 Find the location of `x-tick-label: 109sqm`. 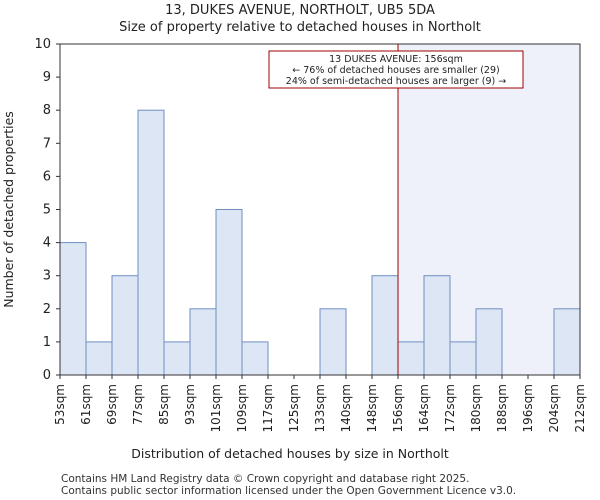

x-tick-label: 109sqm is located at coordinates (242, 408).